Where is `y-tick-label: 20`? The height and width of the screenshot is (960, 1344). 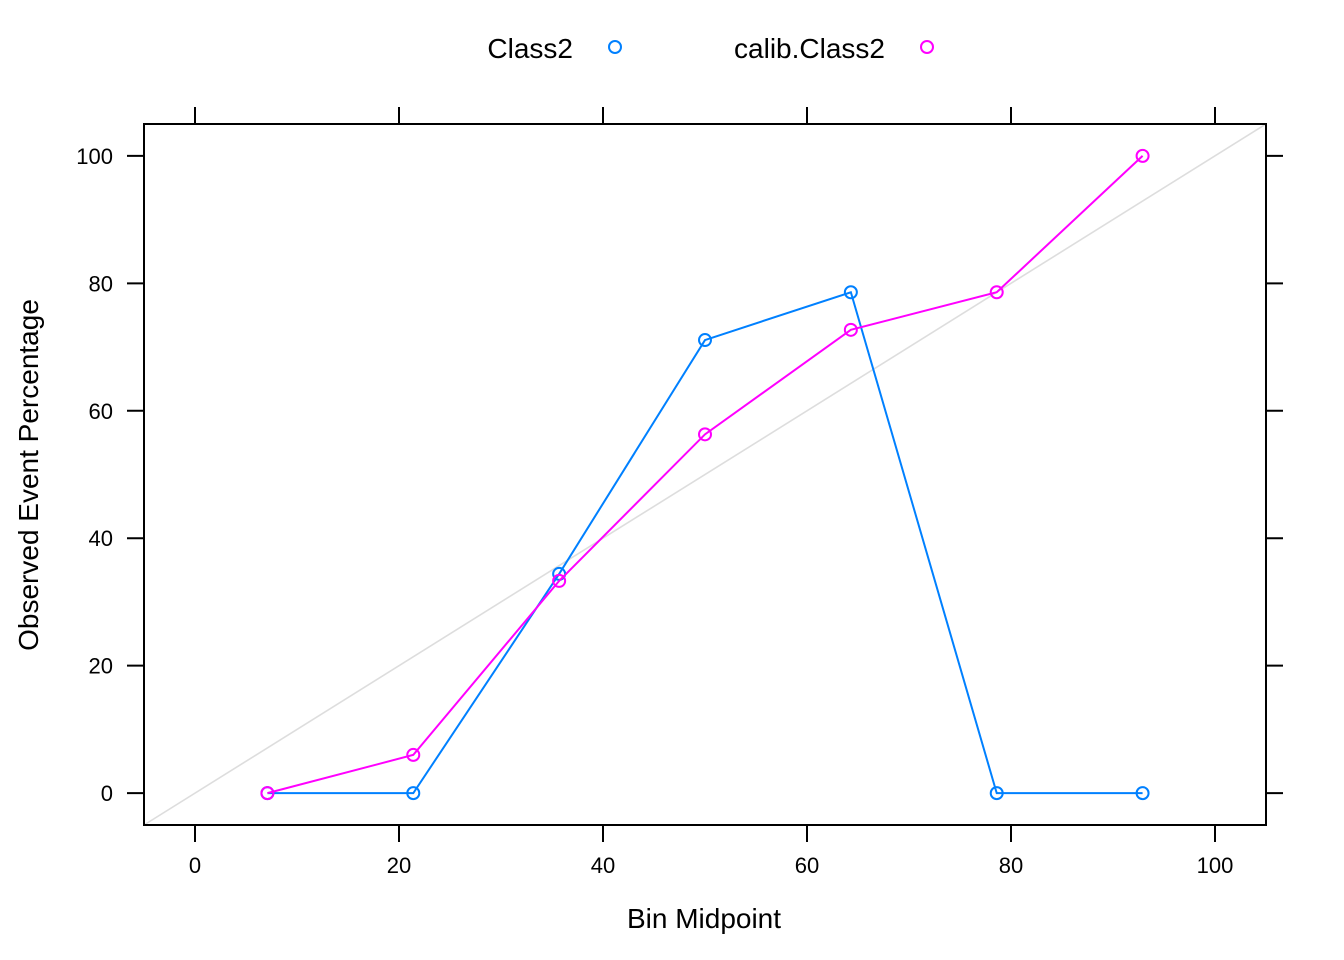
y-tick-label: 20 is located at coordinates (101, 666).